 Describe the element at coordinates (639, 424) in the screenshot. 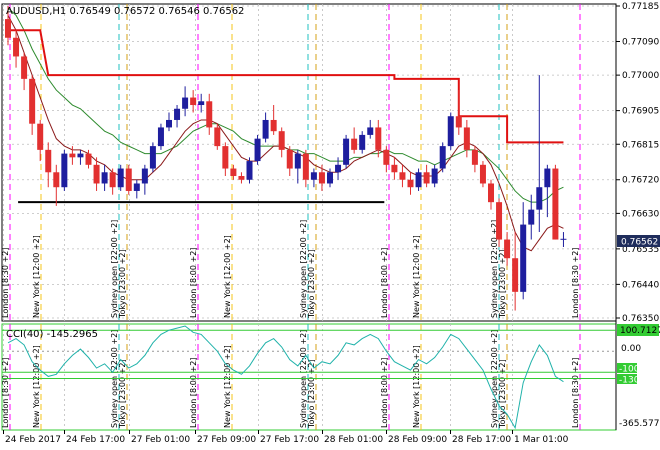

I see `cci-lower-level-label: -365.5775` at that location.